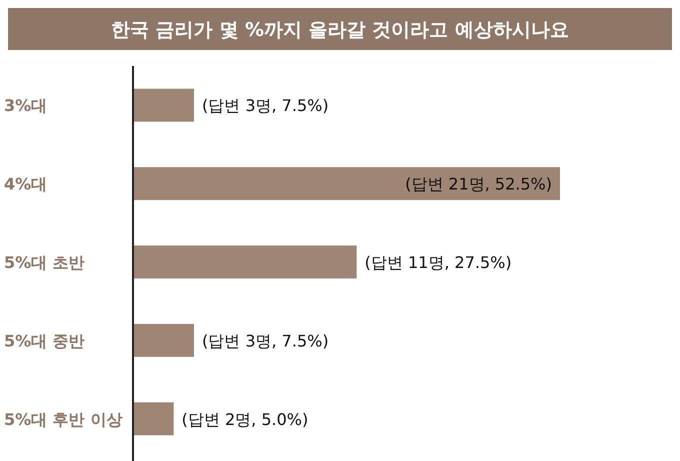 The width and height of the screenshot is (680, 461). I want to click on y-tick-label: 3%대, so click(26, 106).